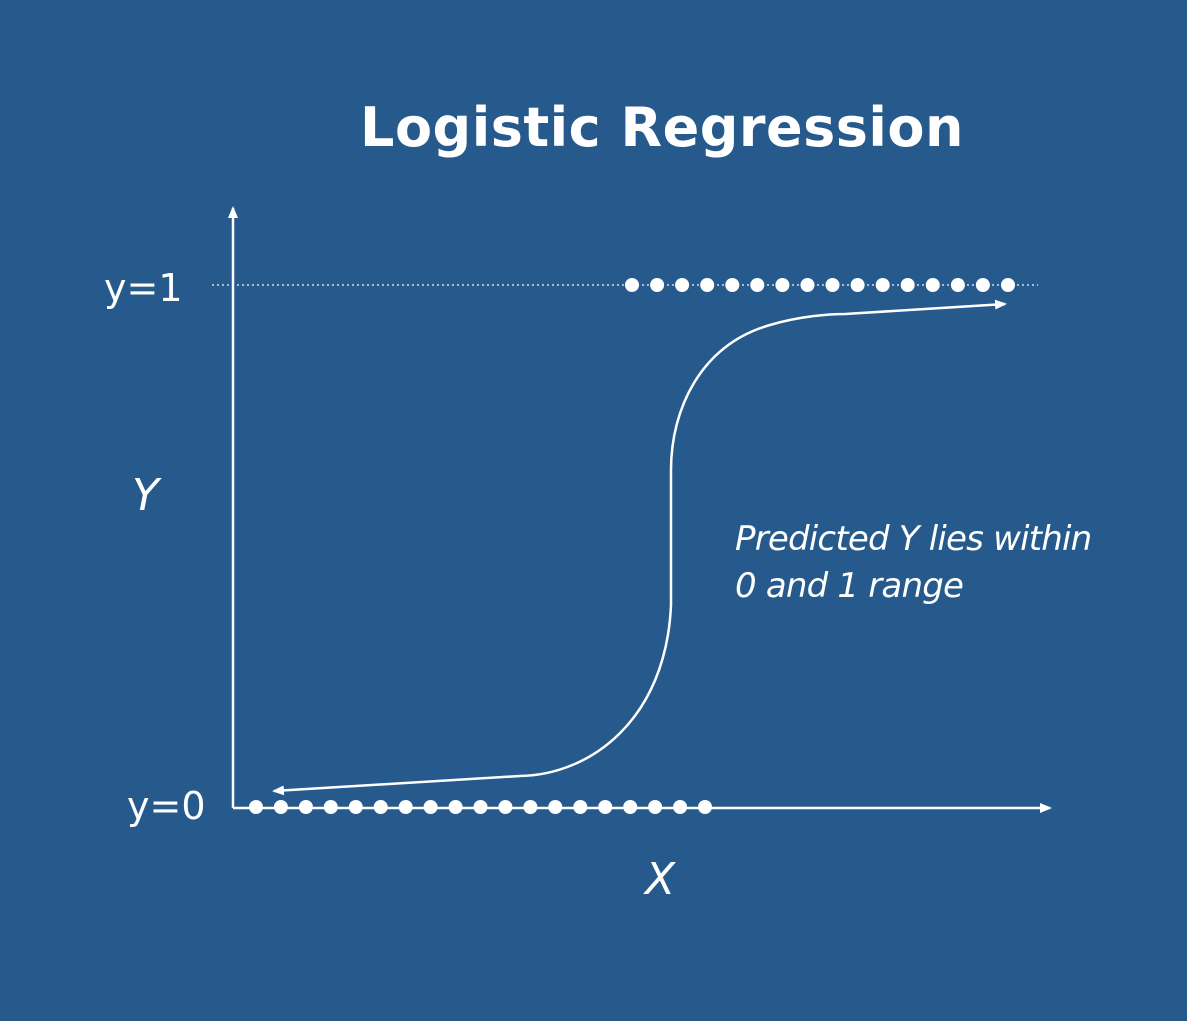 This screenshot has height=1021, width=1187. Describe the element at coordinates (913, 539) in the screenshot. I see `annotation-line-1: Predicted Y lies within` at that location.